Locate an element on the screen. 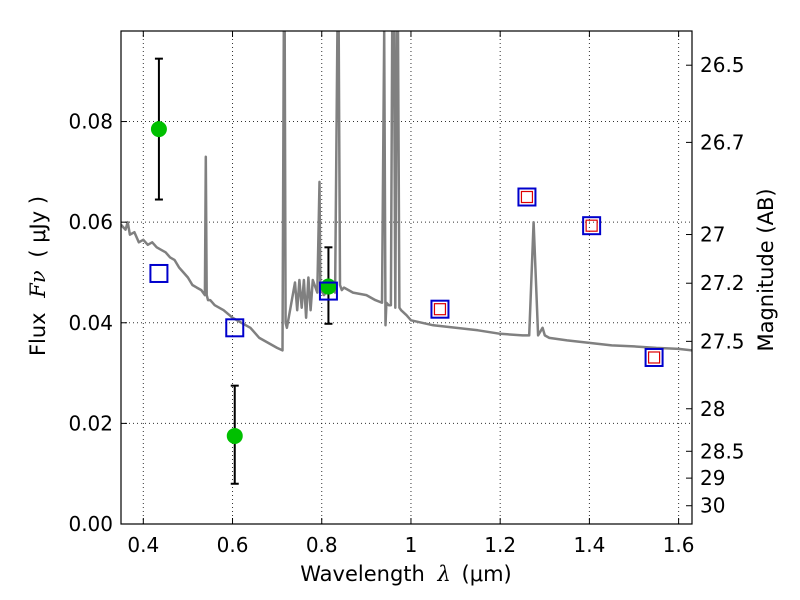 Image resolution: width=800 pixels, height=600 pixels. y-axis-label-symbol: Fν is located at coordinates (38, 284).